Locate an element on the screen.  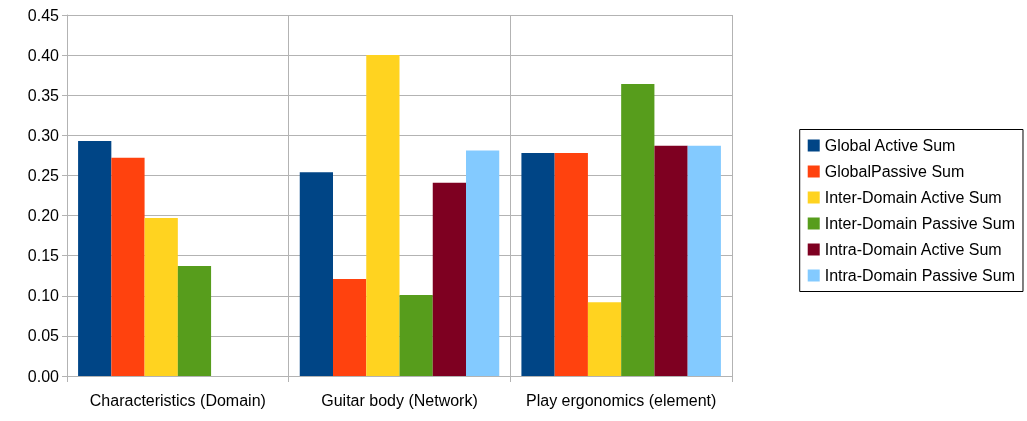
y-tick-label: 0.35 is located at coordinates (43, 95).